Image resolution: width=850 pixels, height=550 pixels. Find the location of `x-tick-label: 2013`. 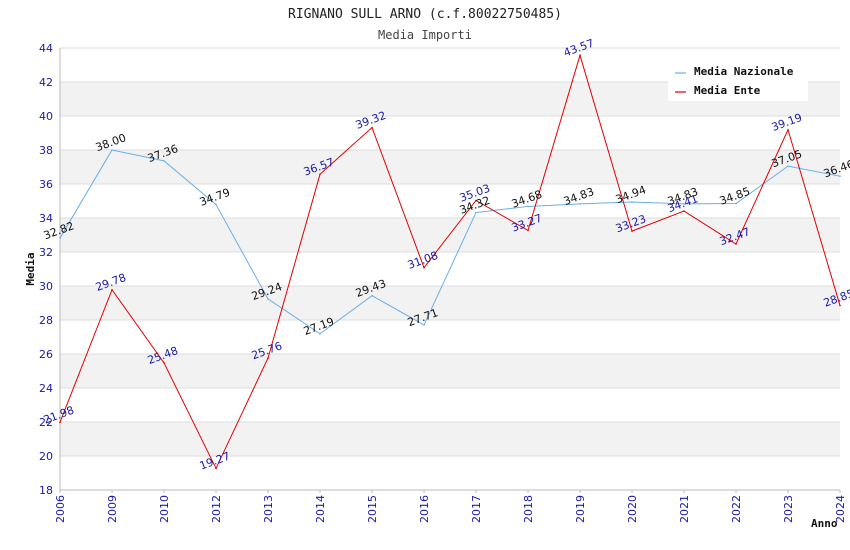

x-tick-label: 2013 is located at coordinates (268, 509).